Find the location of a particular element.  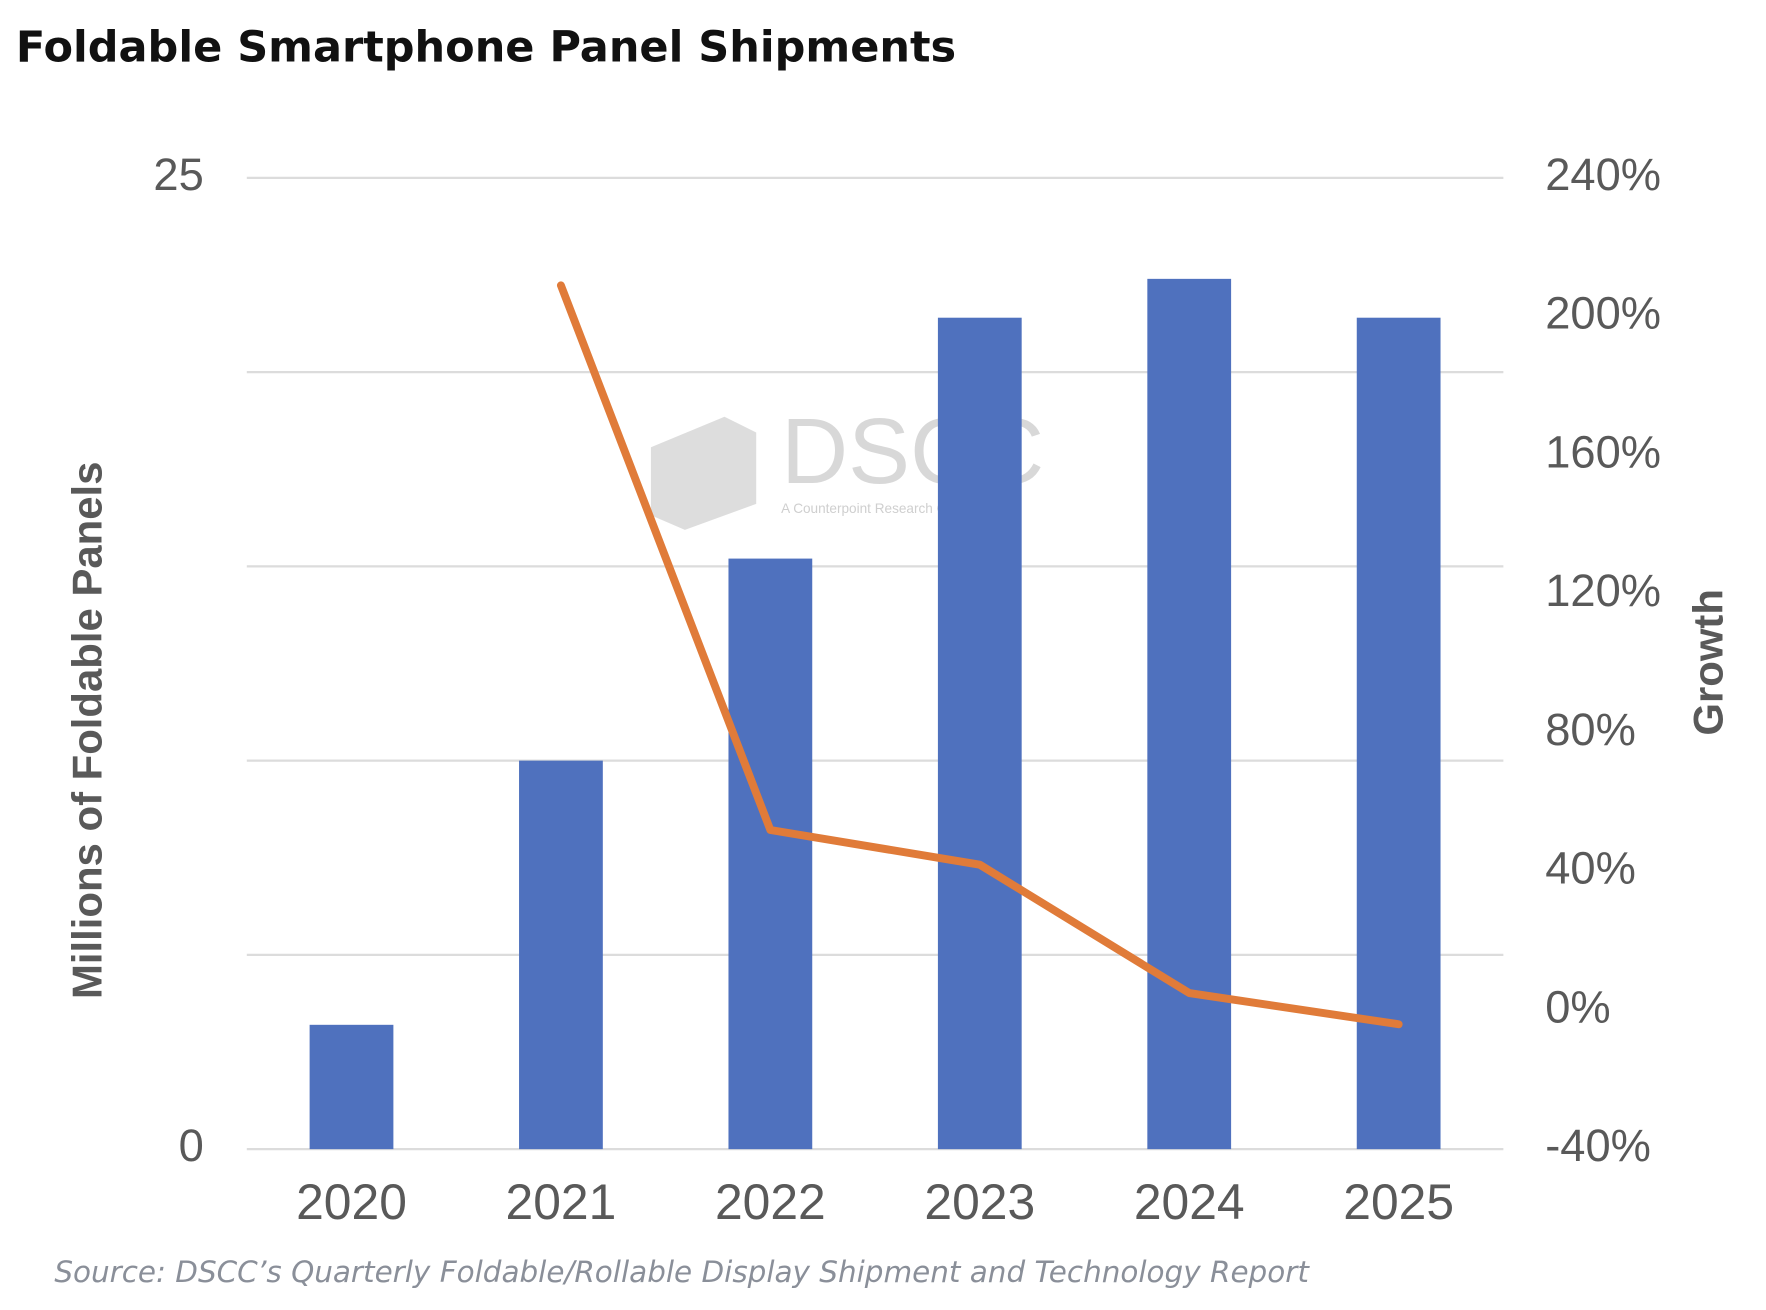

y2-tick-label: 0% is located at coordinates (1577, 1006).